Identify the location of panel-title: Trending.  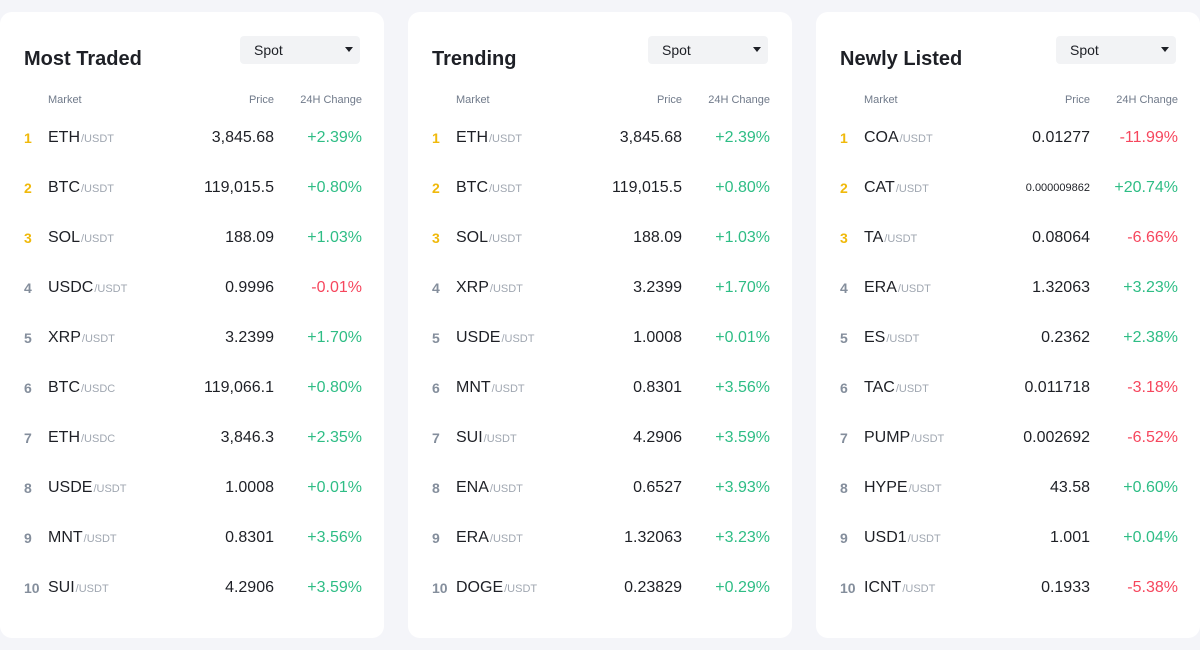
(474, 59).